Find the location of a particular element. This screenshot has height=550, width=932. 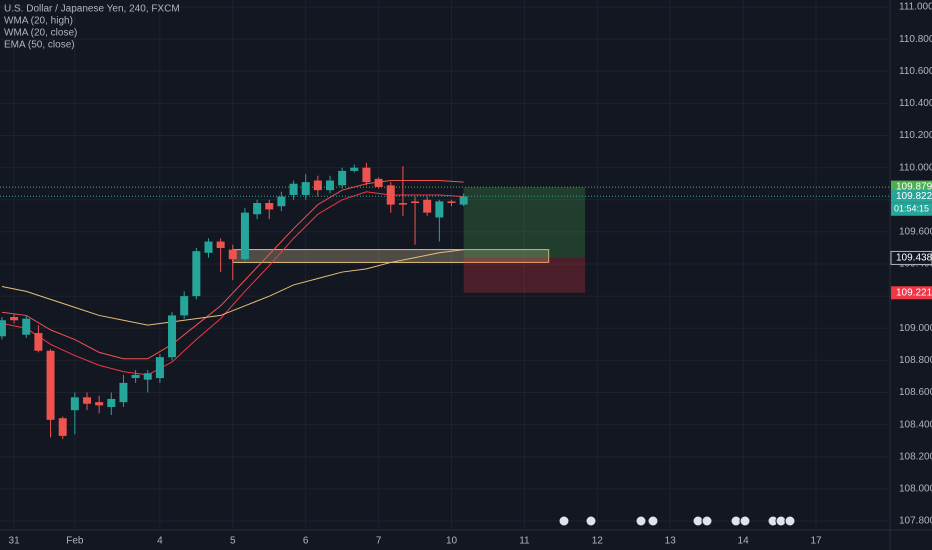

y-tick-label: 108.200 is located at coordinates (915, 456).